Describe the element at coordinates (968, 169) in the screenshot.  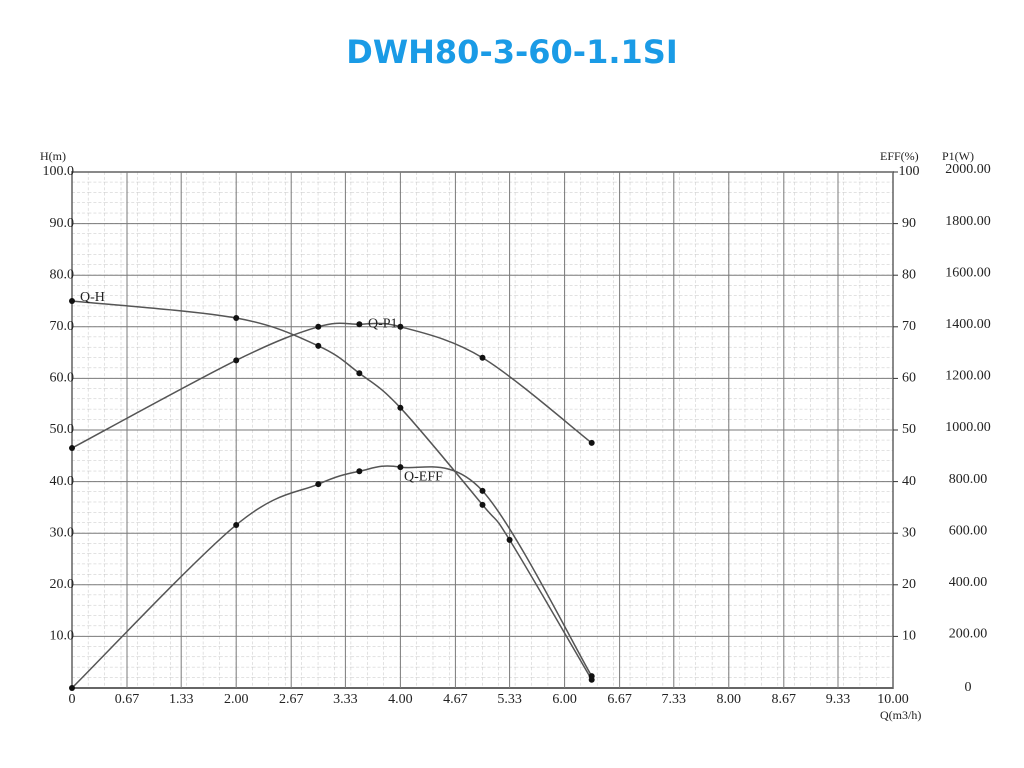
I see `y2-tick-label: 2000.00` at that location.